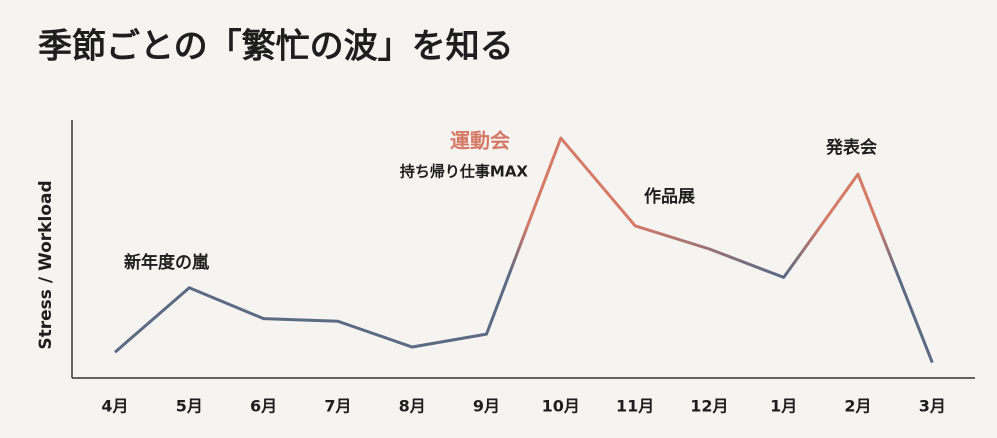  What do you see at coordinates (464, 172) in the screenshot?
I see `annotation-subtext: 持ち帰り仕事MAX` at bounding box center [464, 172].